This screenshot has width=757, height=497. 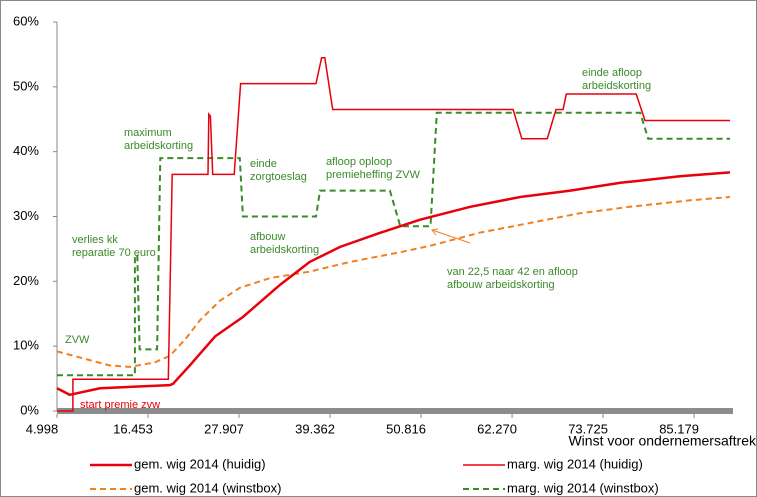 What do you see at coordinates (207, 487) in the screenshot?
I see `legend-label: gem. wig 2014 (winstbox)` at bounding box center [207, 487].